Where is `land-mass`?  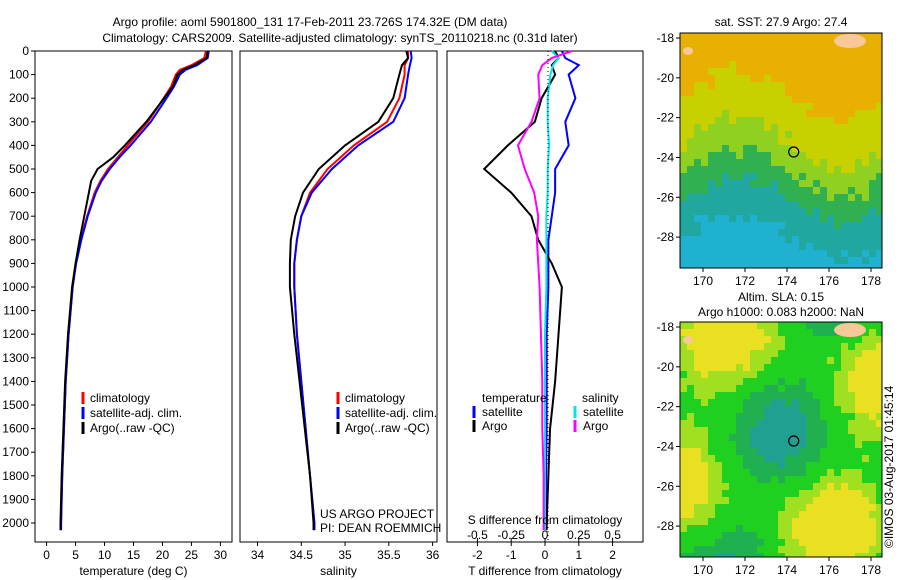
land-mass is located at coordinates (850, 41).